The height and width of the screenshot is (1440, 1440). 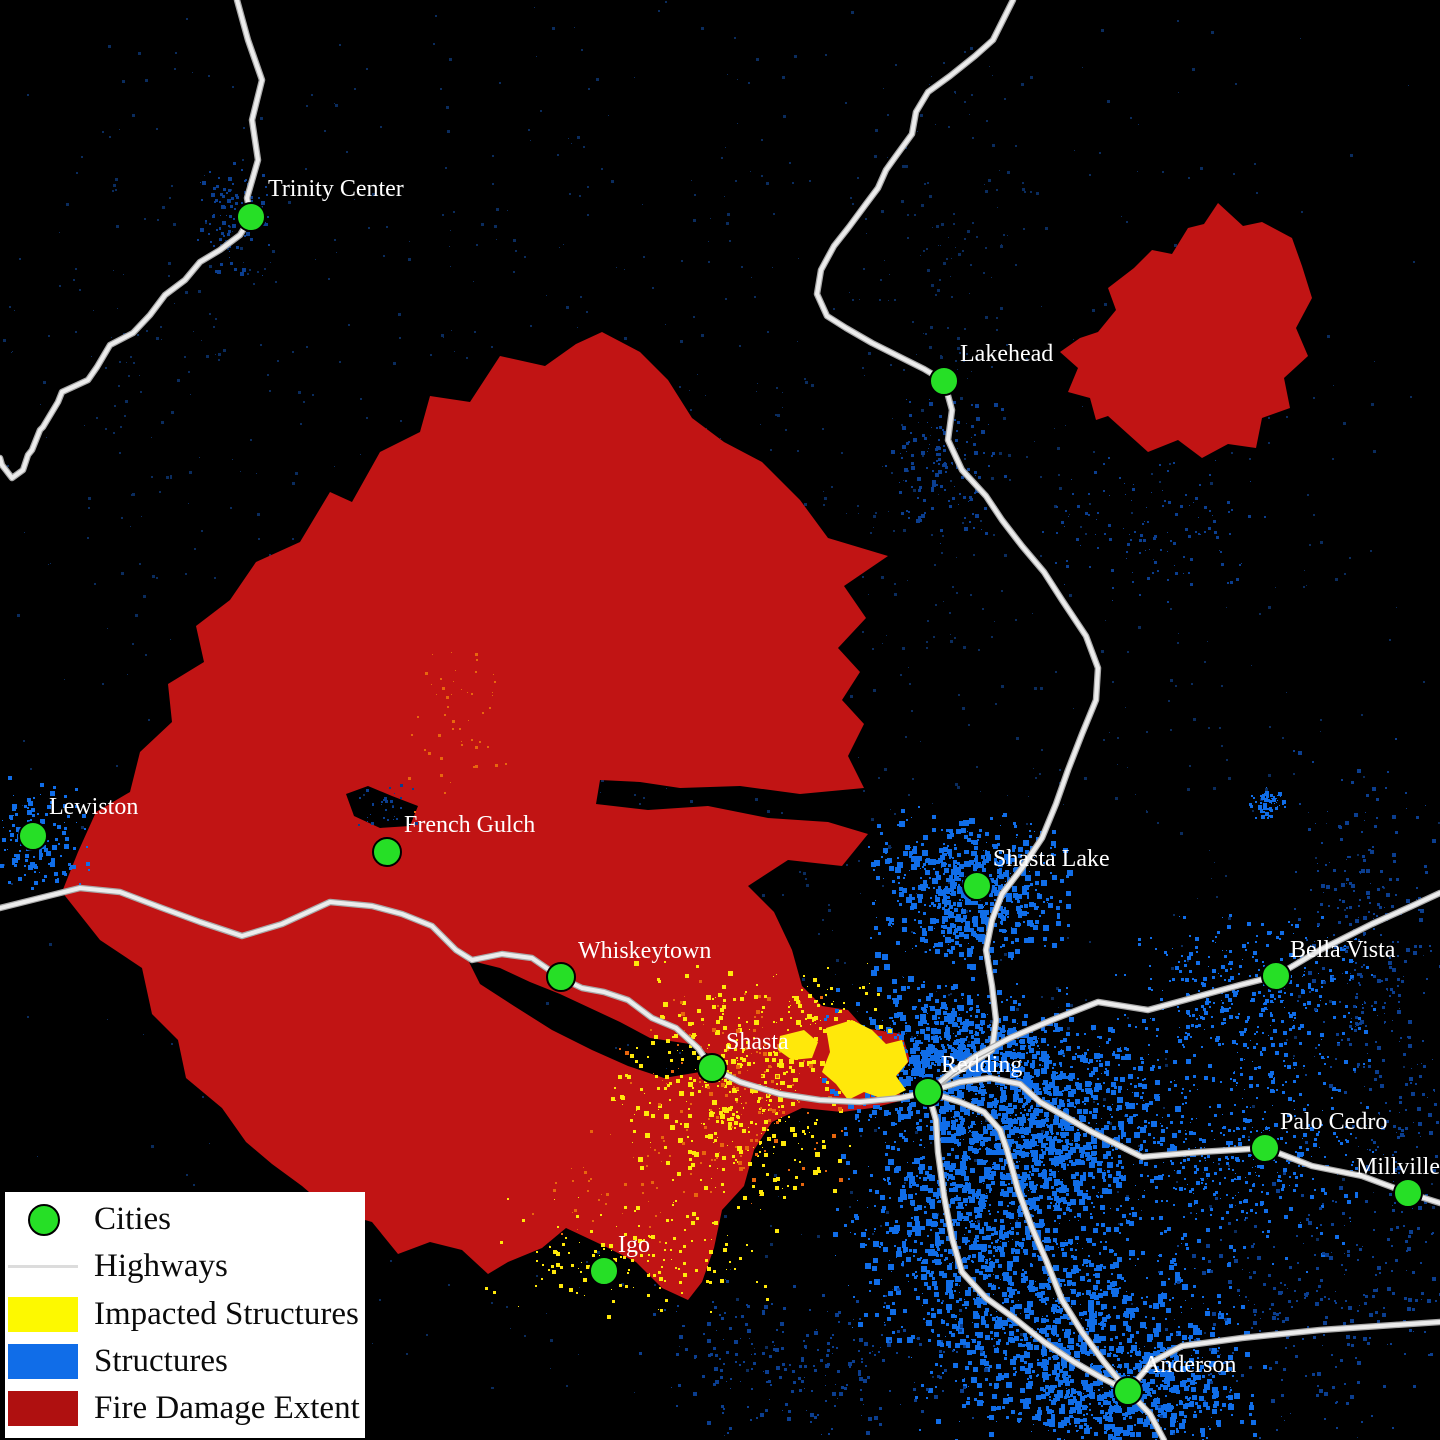 I want to click on legend-label-fire-damage-extent: Fire Damage Extent, so click(x=227, y=1408).